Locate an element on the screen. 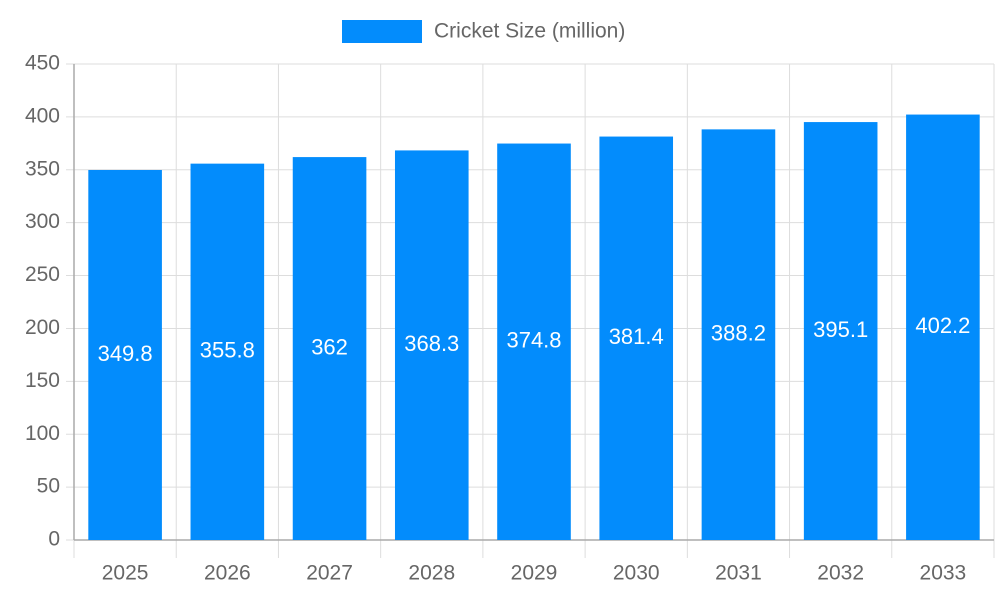 The width and height of the screenshot is (1000, 600). value-label: 355.8 is located at coordinates (227, 350).